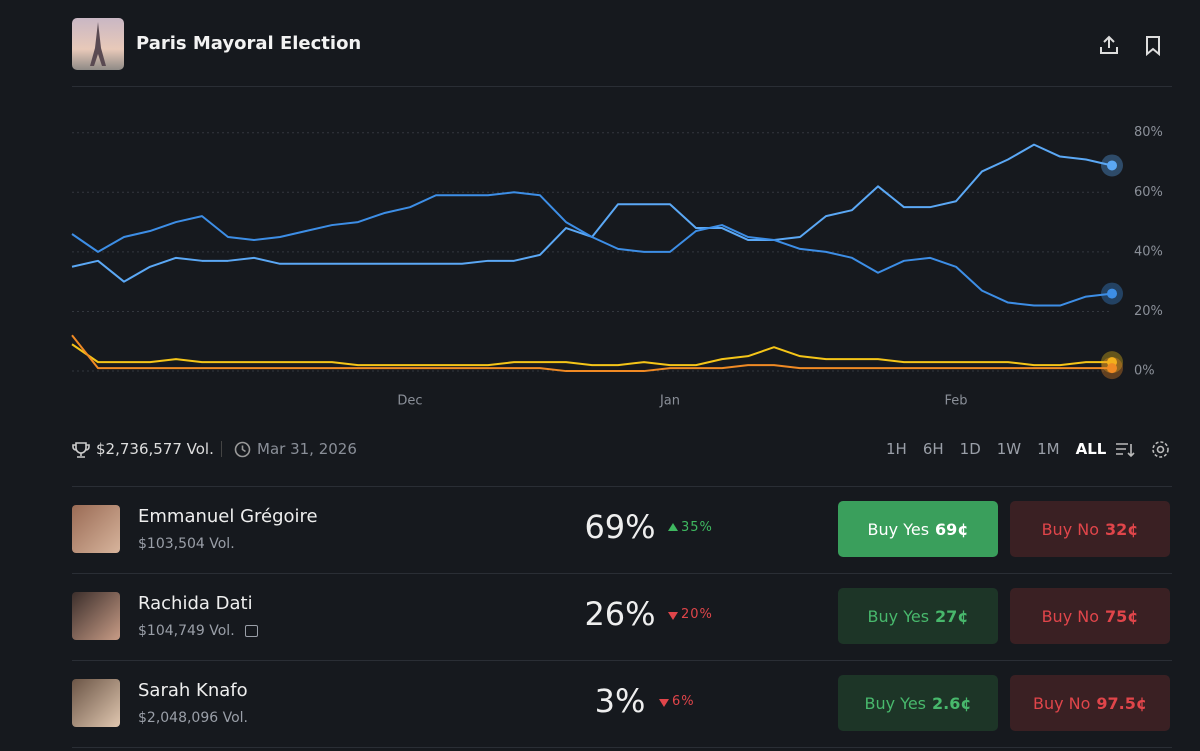 Image resolution: width=1200 pixels, height=751 pixels. I want to click on buy-yes-button: Buy Yes 2.6¢, so click(918, 703).